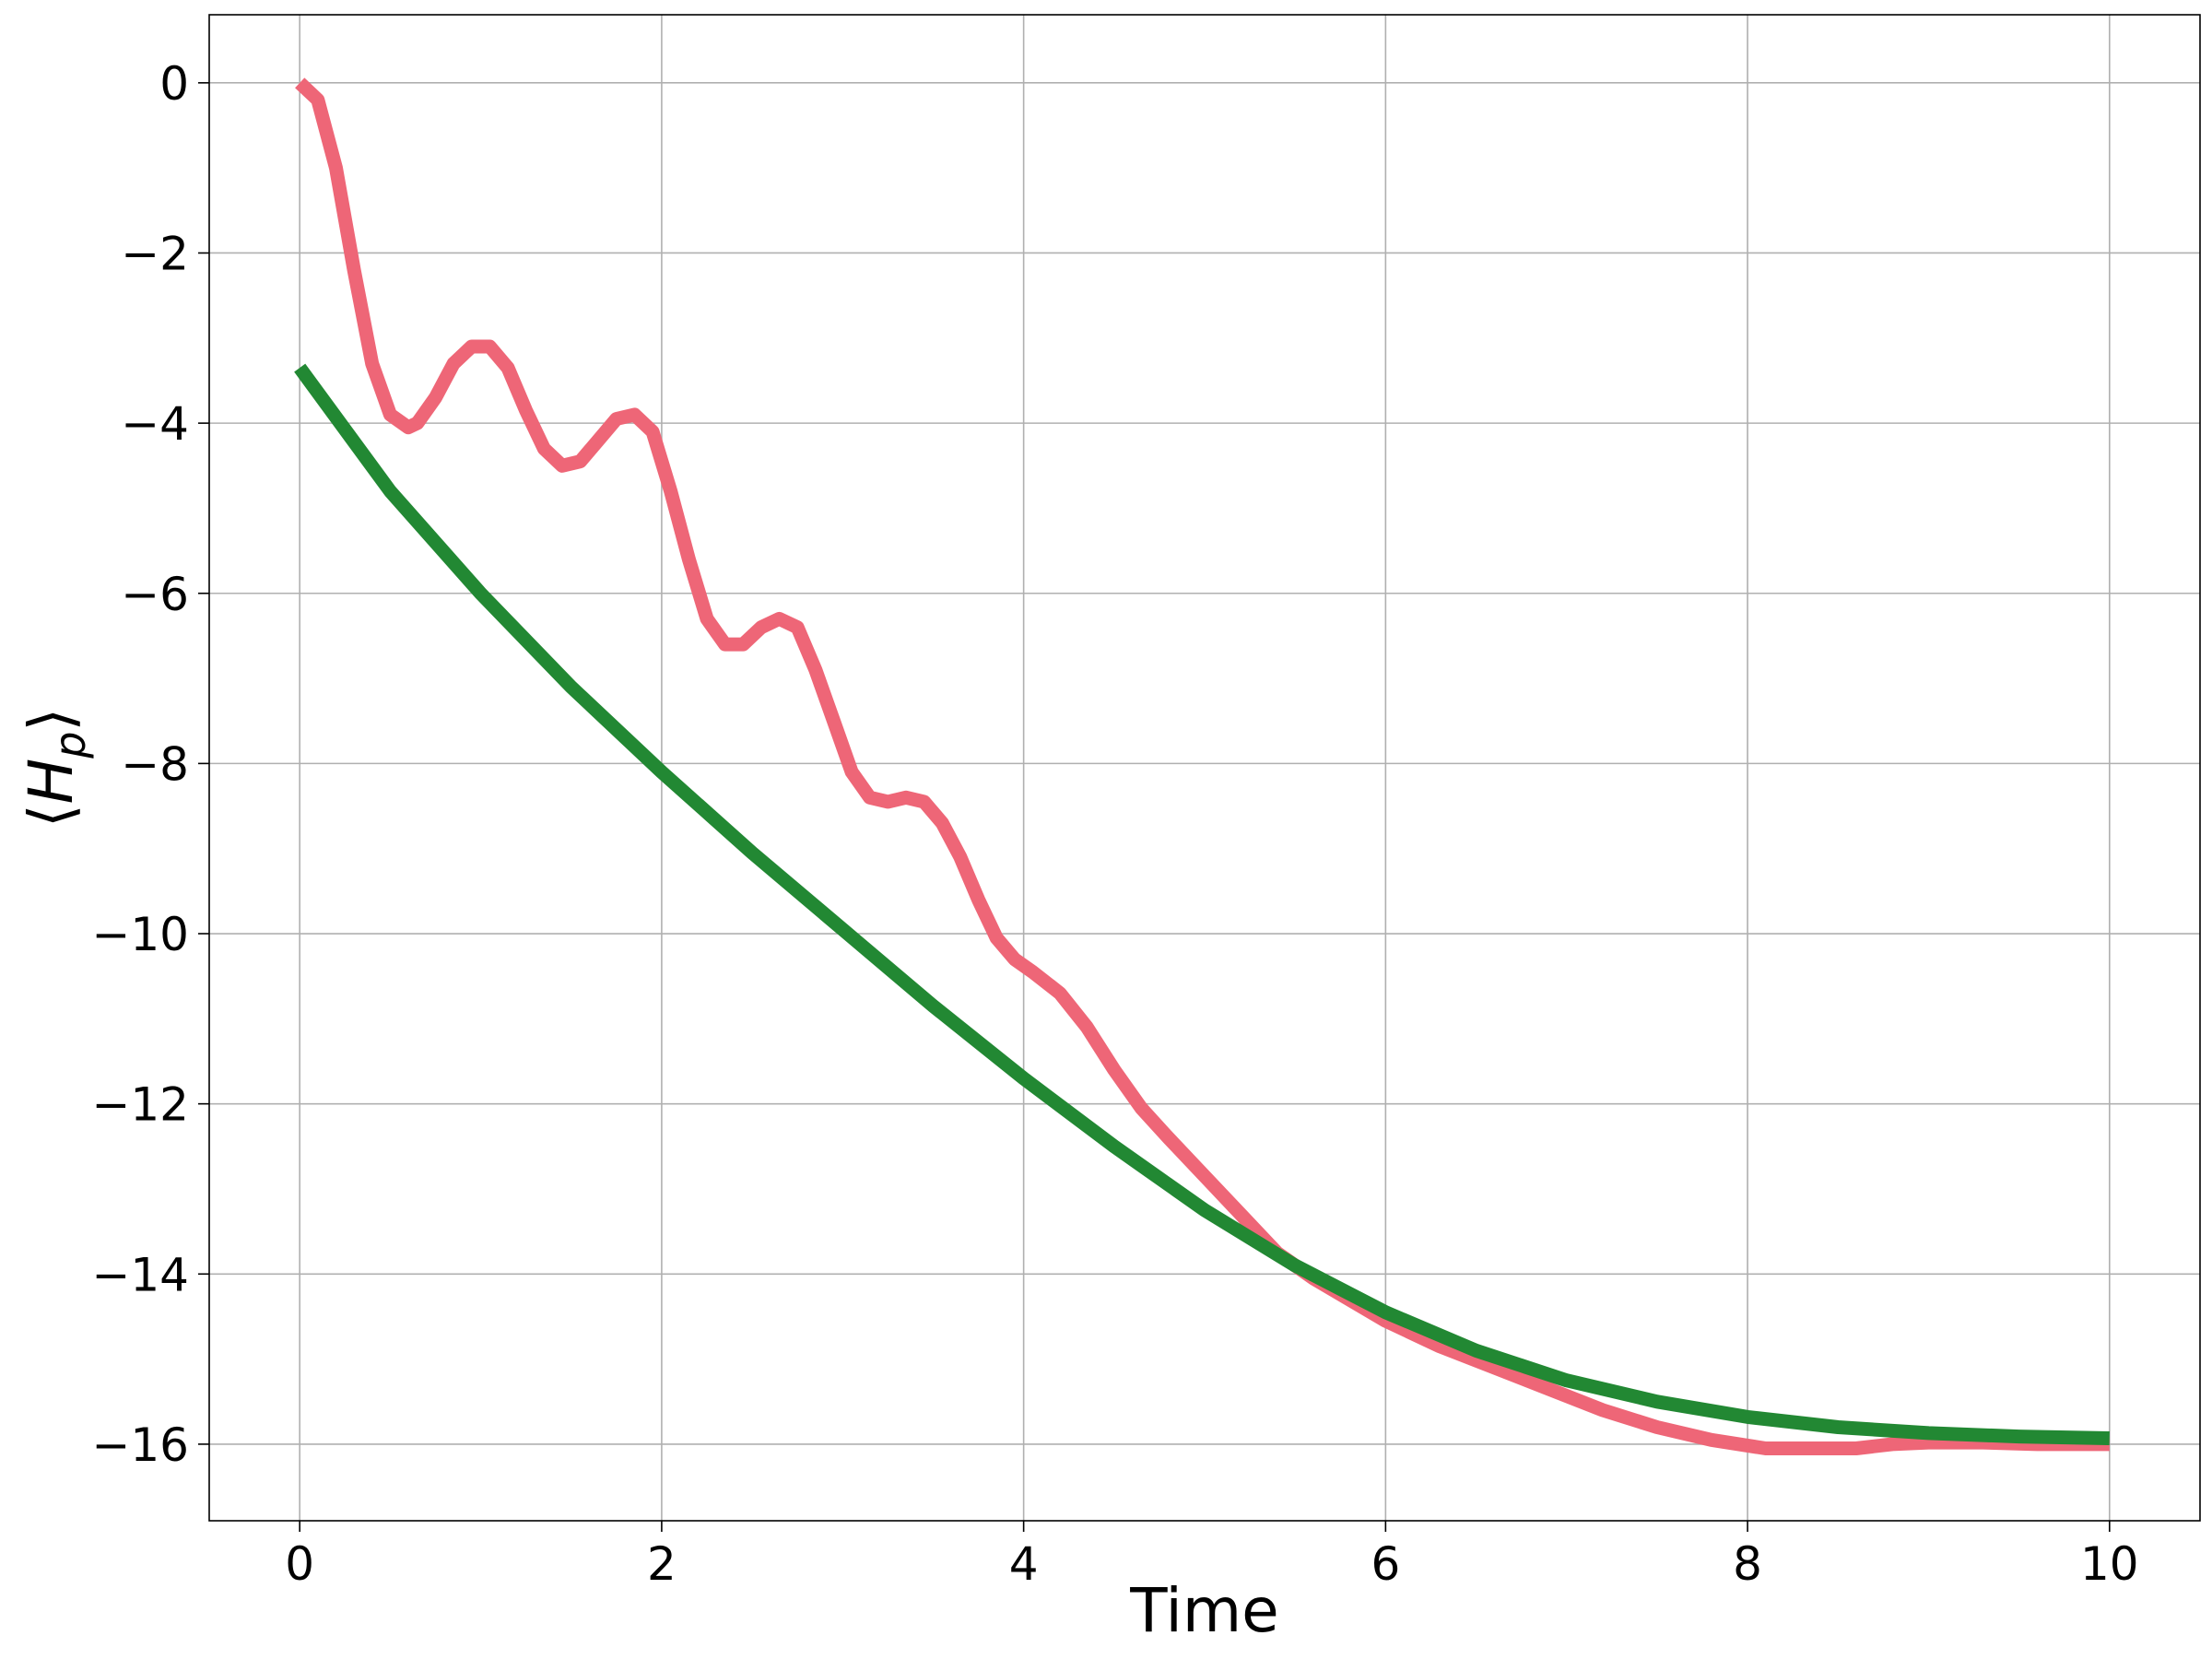  Describe the element at coordinates (140, 934) in the screenshot. I see `y-tick-label: −10` at that location.